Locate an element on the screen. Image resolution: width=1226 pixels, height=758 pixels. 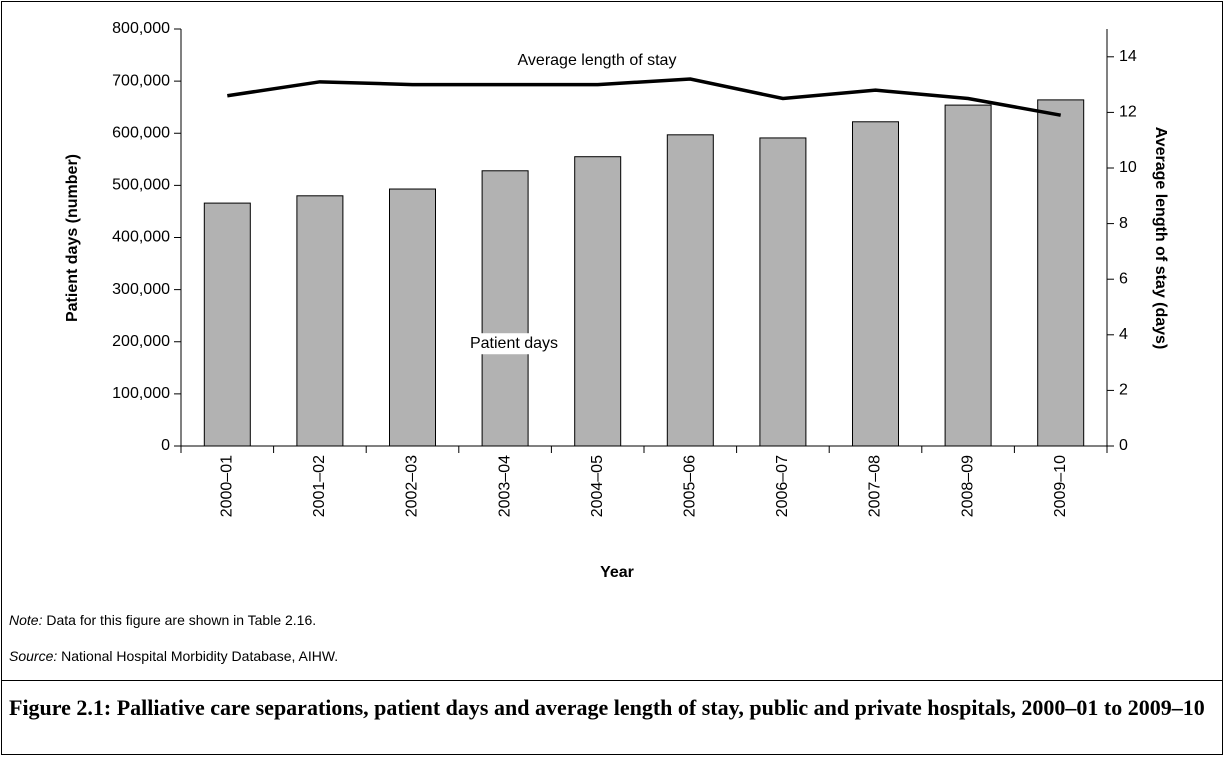
y-axis-title: Patient days (number) is located at coordinates (72, 238).